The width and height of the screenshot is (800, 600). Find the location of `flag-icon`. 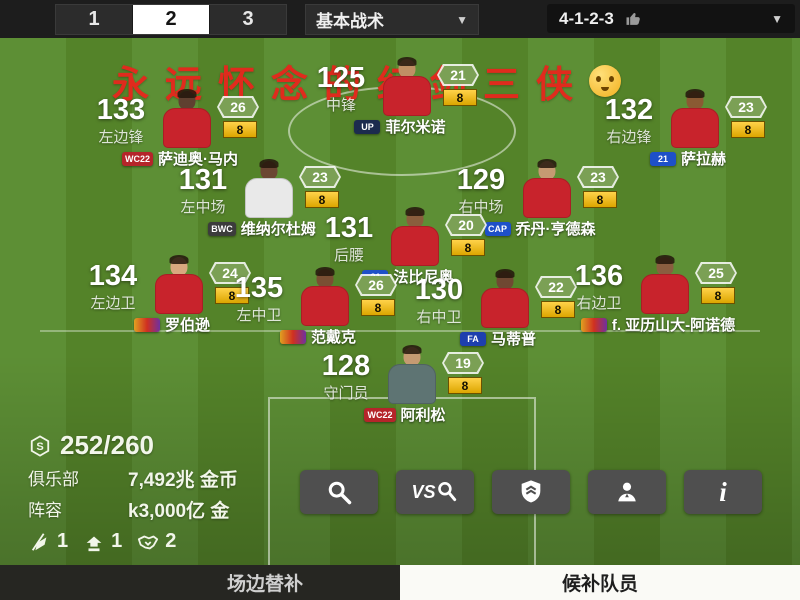

flag-icon is located at coordinates (39, 541).